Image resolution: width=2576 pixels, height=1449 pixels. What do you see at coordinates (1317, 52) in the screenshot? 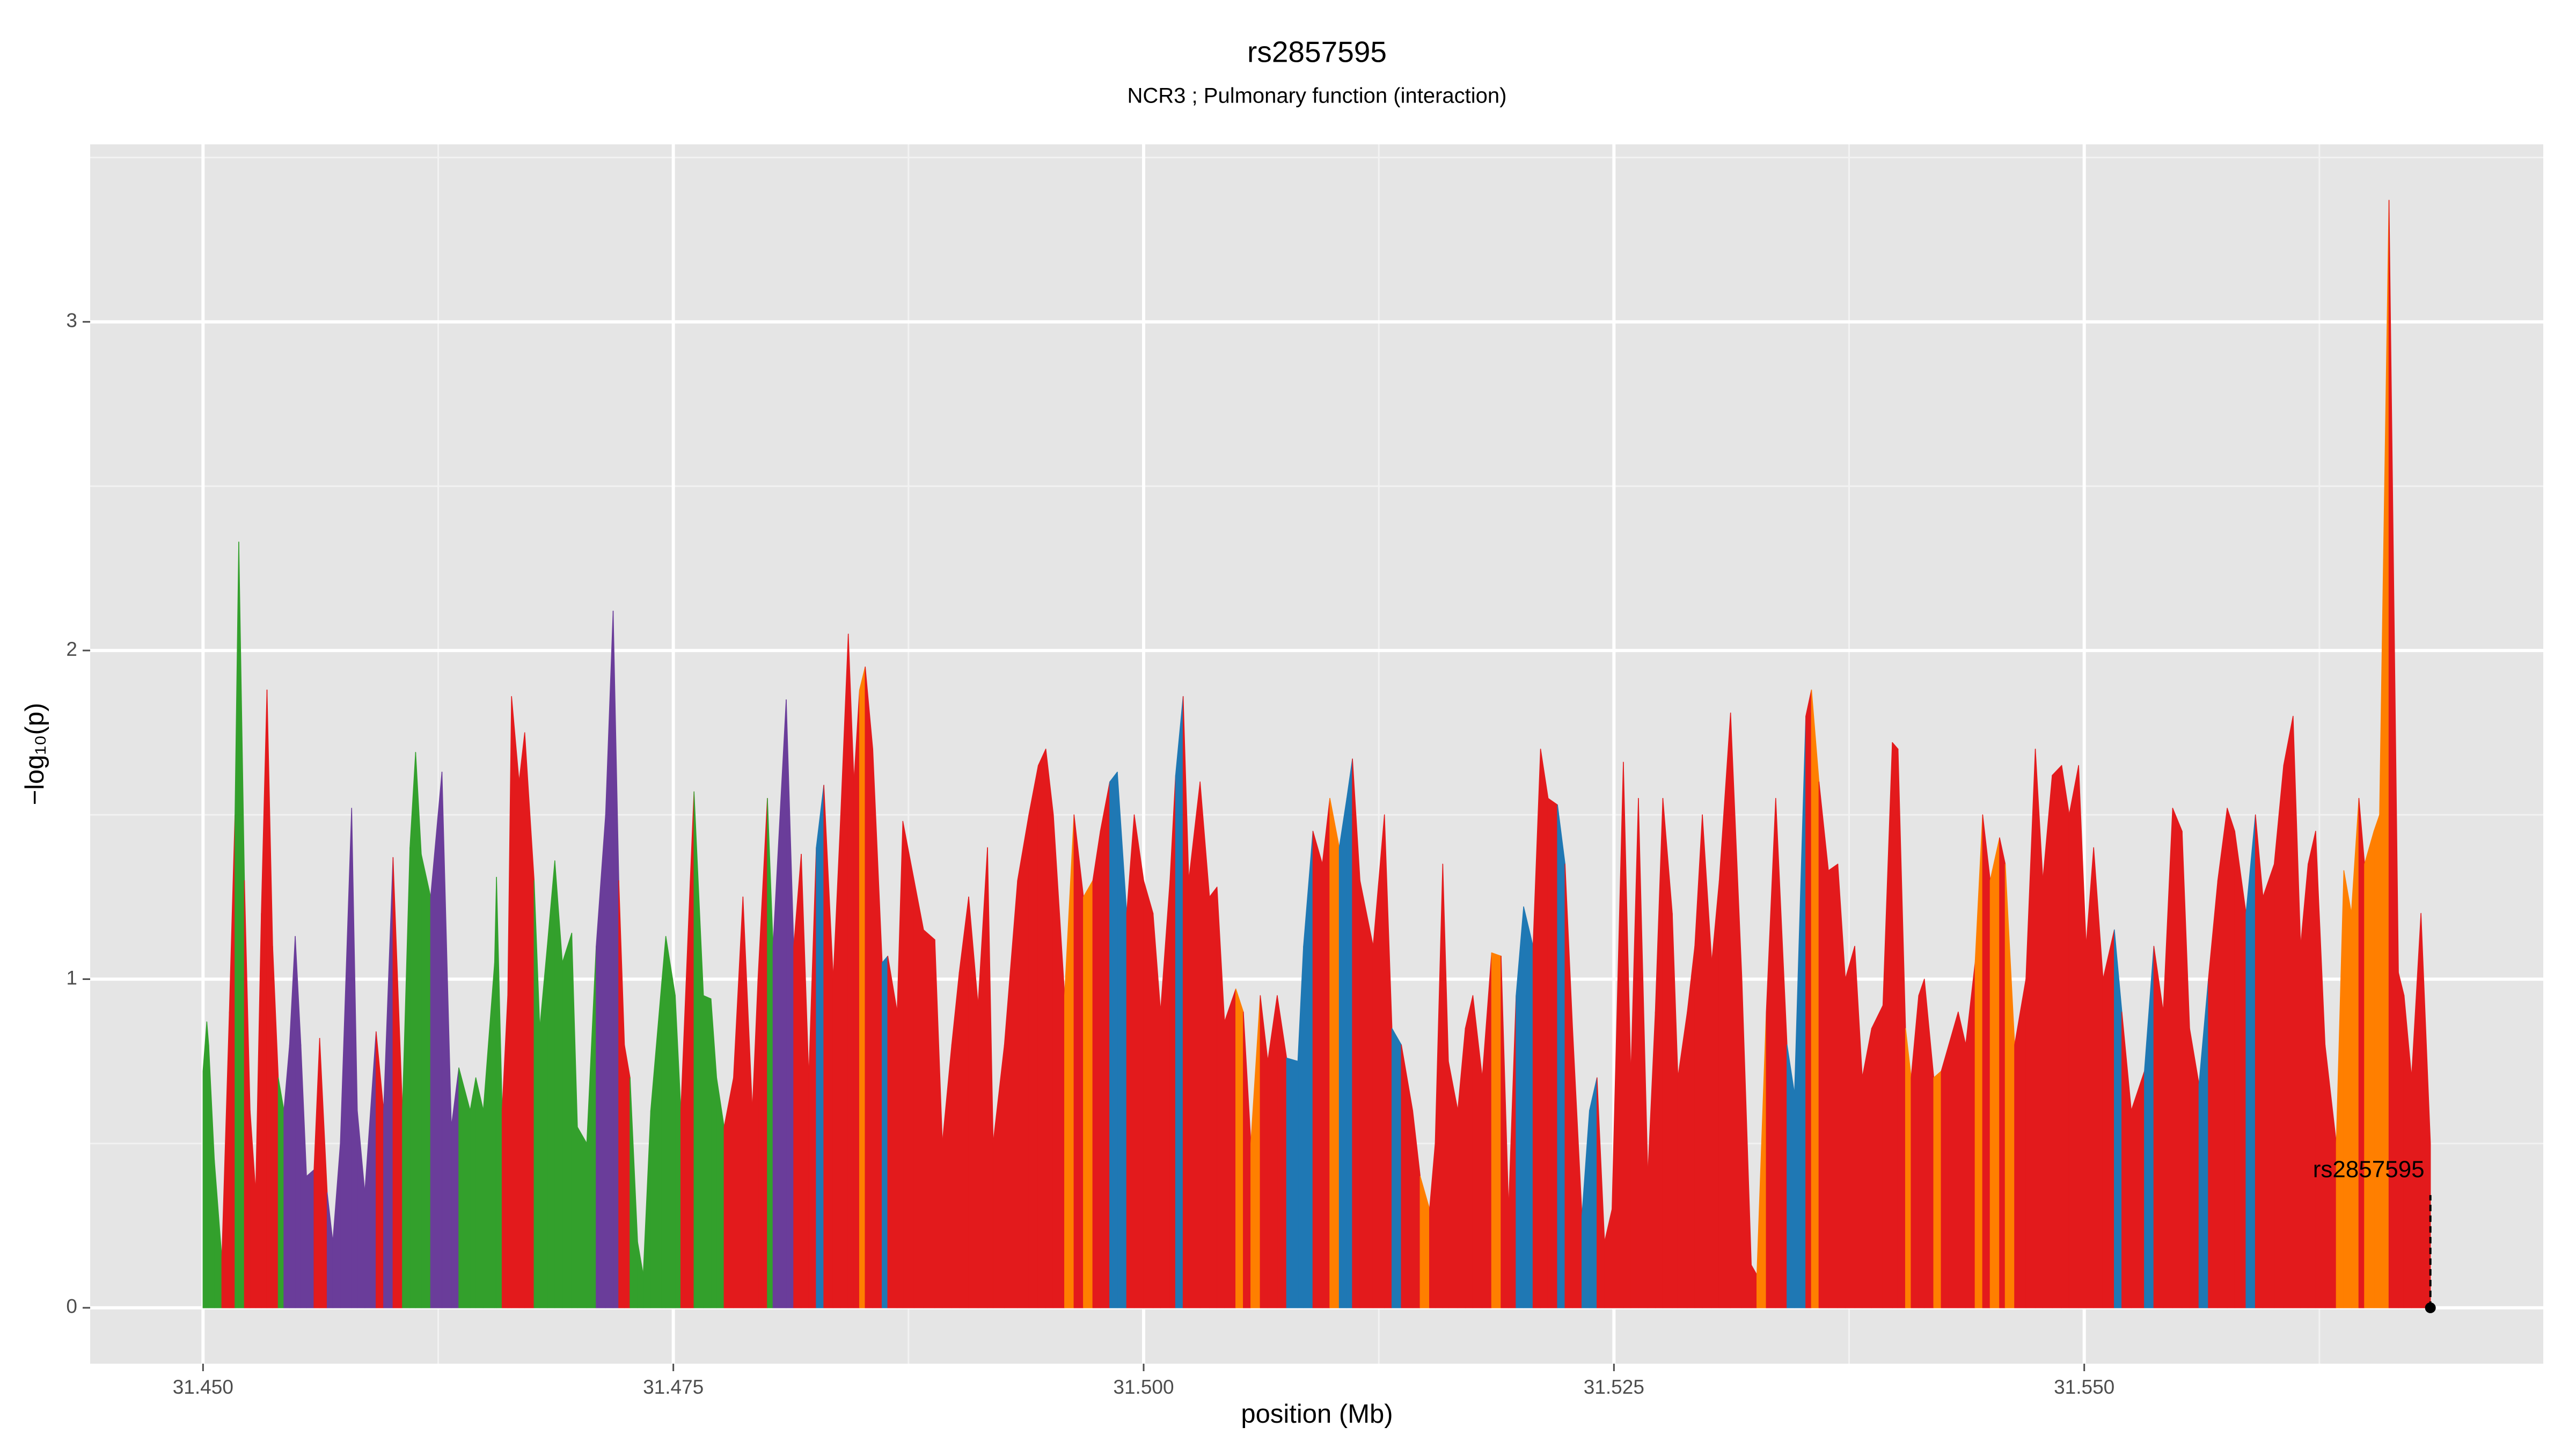
I see `chart-title: rs2857595` at bounding box center [1317, 52].